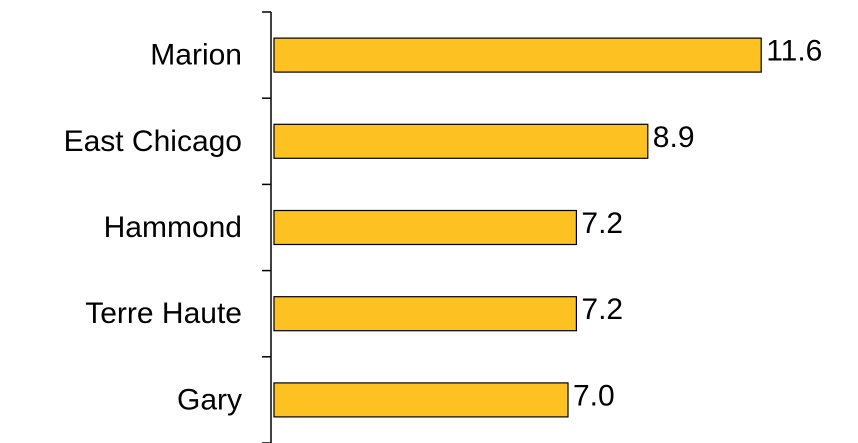 The image size is (858, 443). Describe the element at coordinates (594, 395) in the screenshot. I see `value-label: 7.0` at that location.